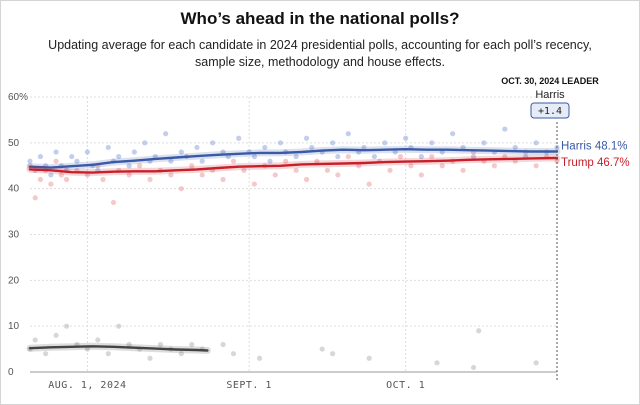  Describe the element at coordinates (594, 147) in the screenshot. I see `end-label-harris: Harris 48.1%` at that location.